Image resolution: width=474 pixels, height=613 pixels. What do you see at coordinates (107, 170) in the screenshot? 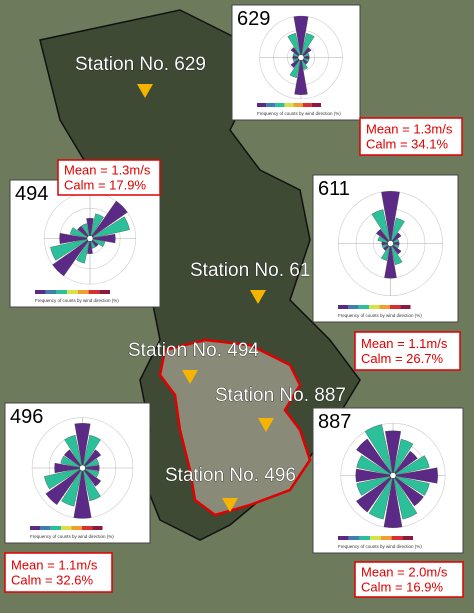
I see `mean-speed: Mean = 1.3m/s` at bounding box center [107, 170].